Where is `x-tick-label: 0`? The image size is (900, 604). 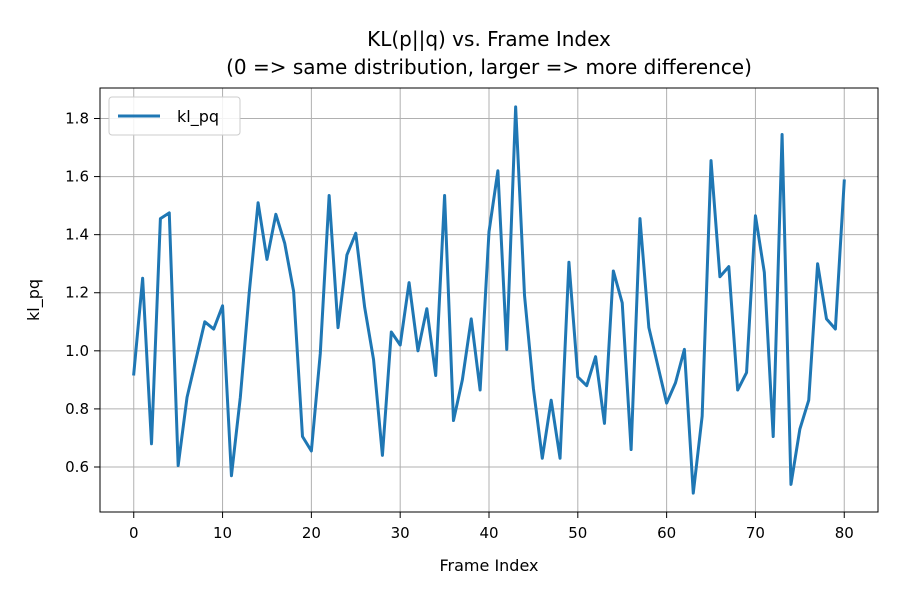
x-tick-label: 0 is located at coordinates (134, 533).